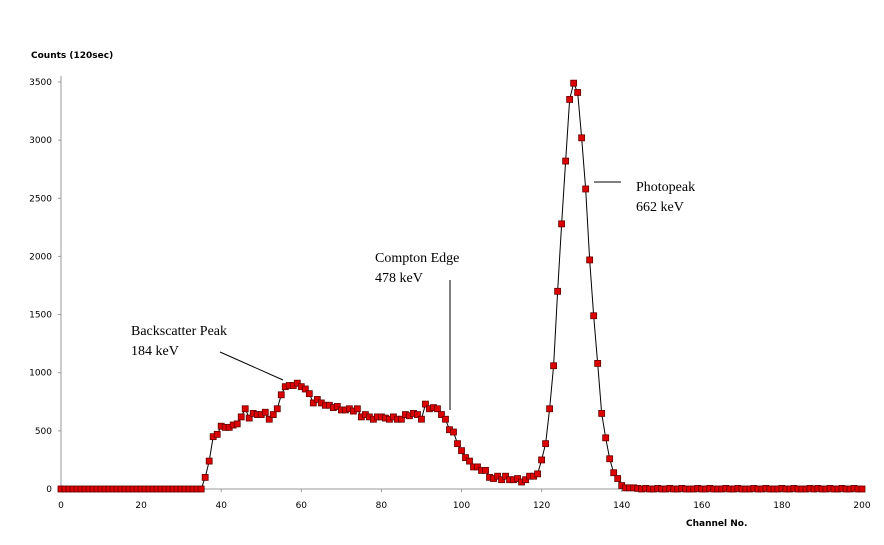 Image resolution: width=884 pixels, height=545 pixels. What do you see at coordinates (861, 506) in the screenshot?
I see `x-tick-label: 200` at bounding box center [861, 506].